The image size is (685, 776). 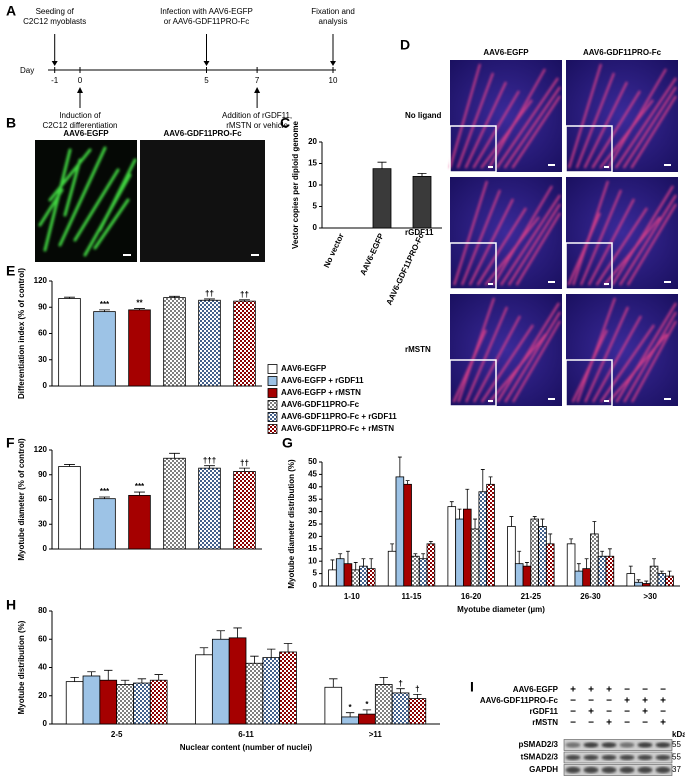 I want to click on x-tick-label: 26-30, so click(x=590, y=596).